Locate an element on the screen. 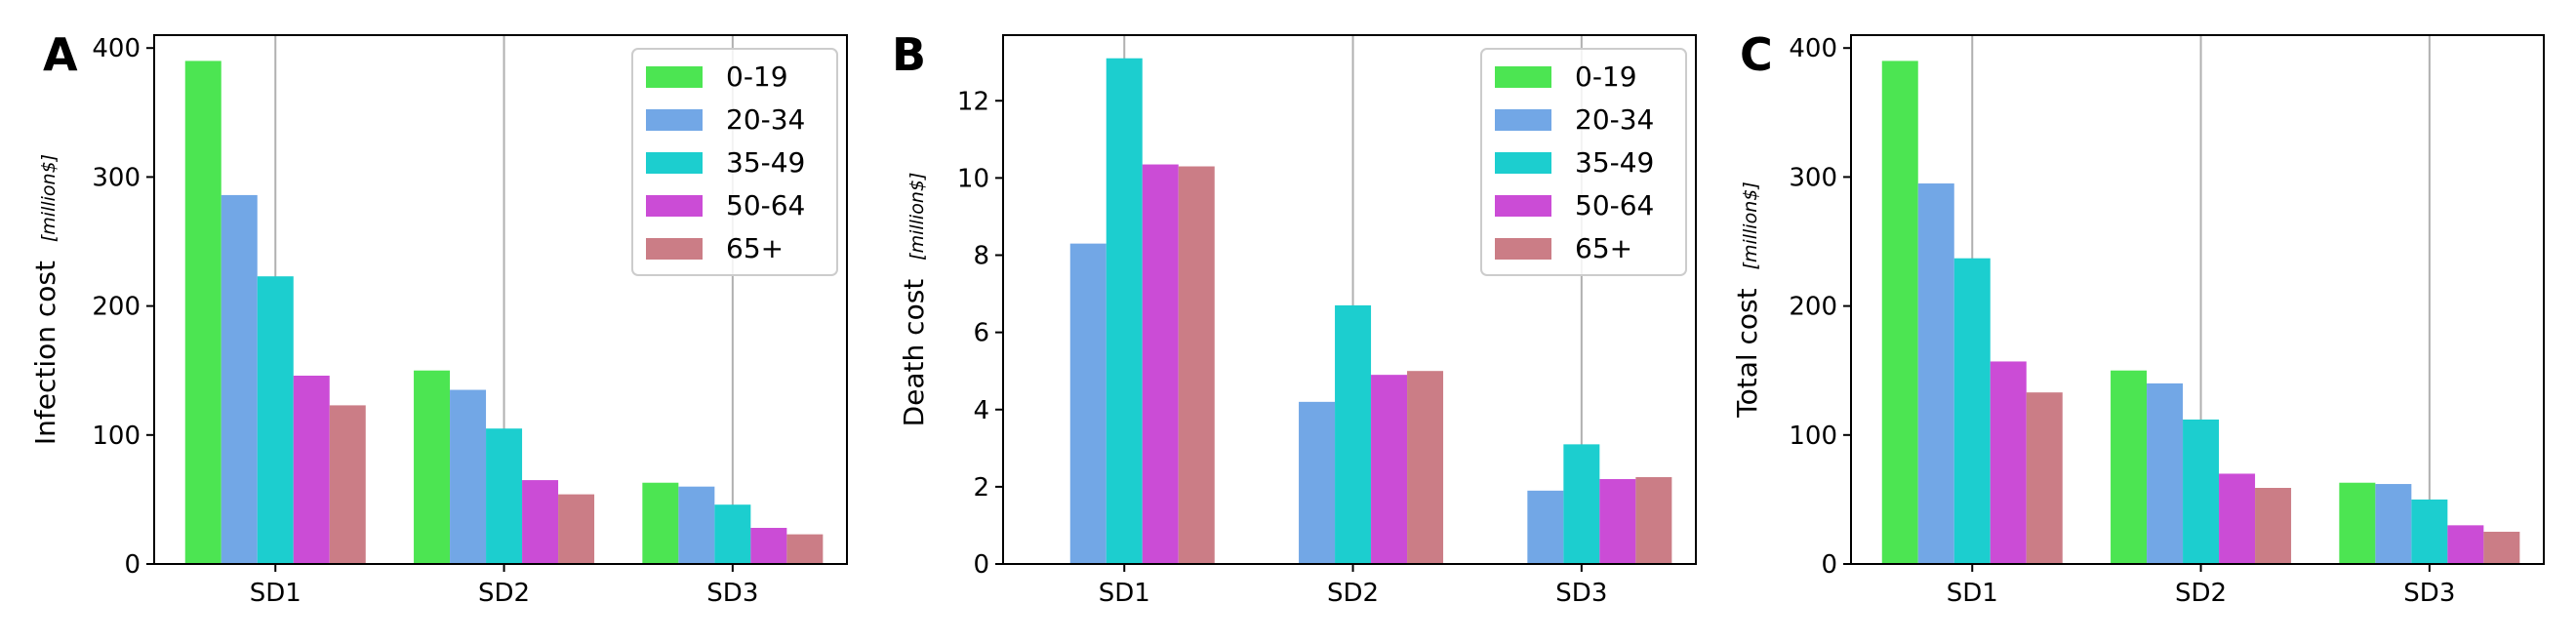  y-tick-label: 6 is located at coordinates (981, 333).